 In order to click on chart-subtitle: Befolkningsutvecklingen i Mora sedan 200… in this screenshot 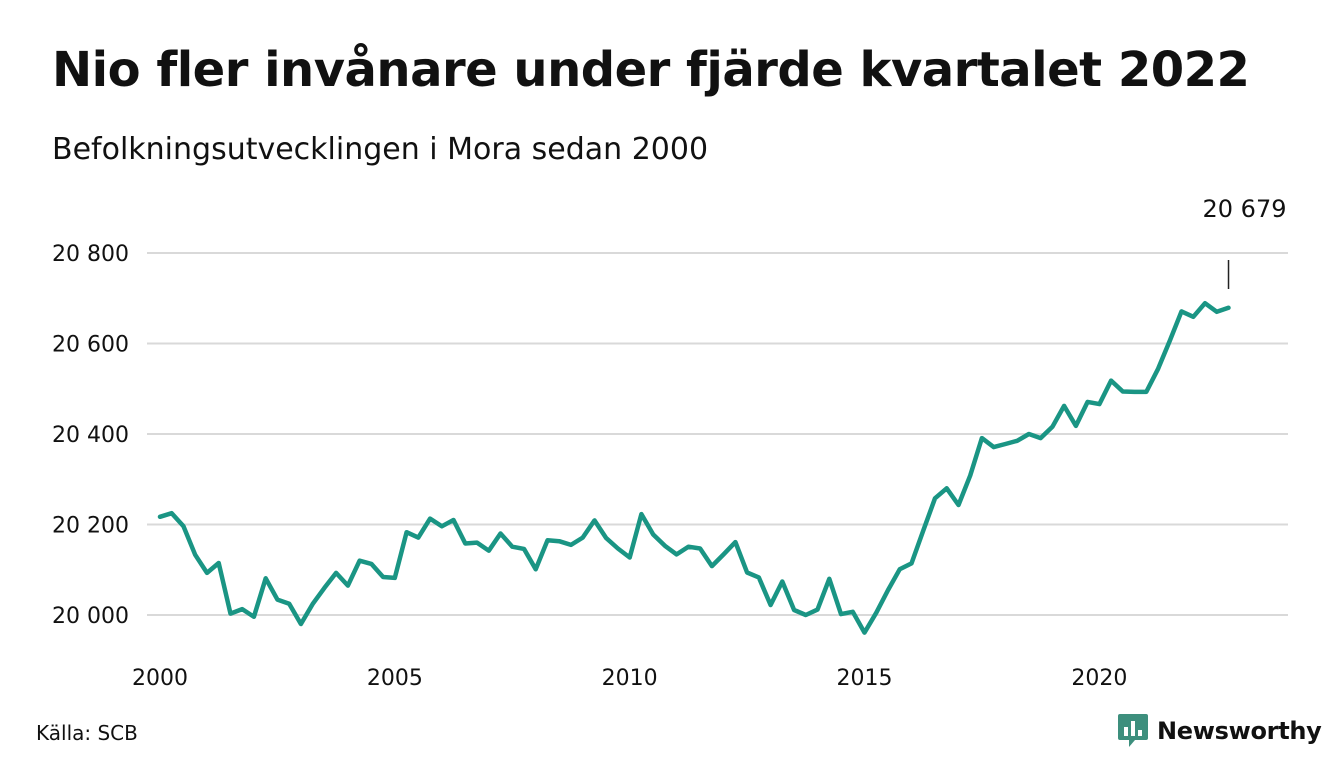, I will do `click(380, 149)`.